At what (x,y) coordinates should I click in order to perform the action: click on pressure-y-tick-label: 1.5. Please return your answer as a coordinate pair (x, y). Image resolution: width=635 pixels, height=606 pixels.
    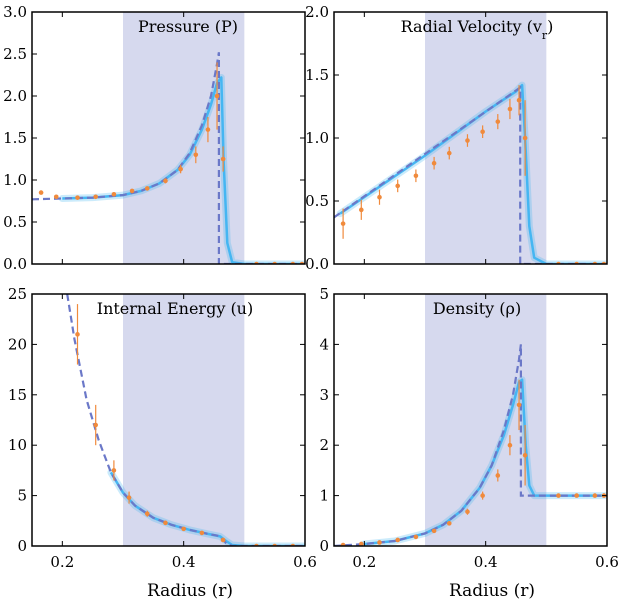
    Looking at the image, I should click on (15, 138).